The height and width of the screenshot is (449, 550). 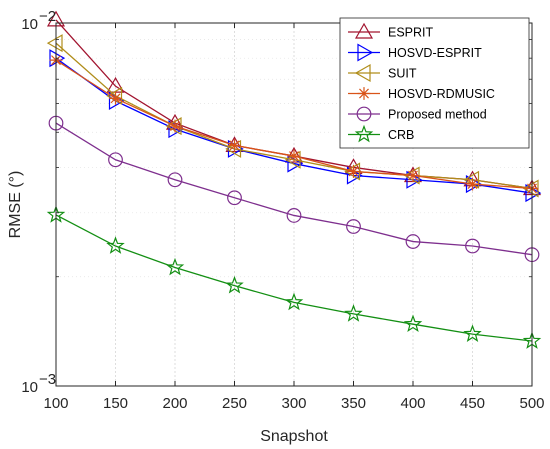 What do you see at coordinates (353, 403) in the screenshot?
I see `x-tick-label: 350` at bounding box center [353, 403].